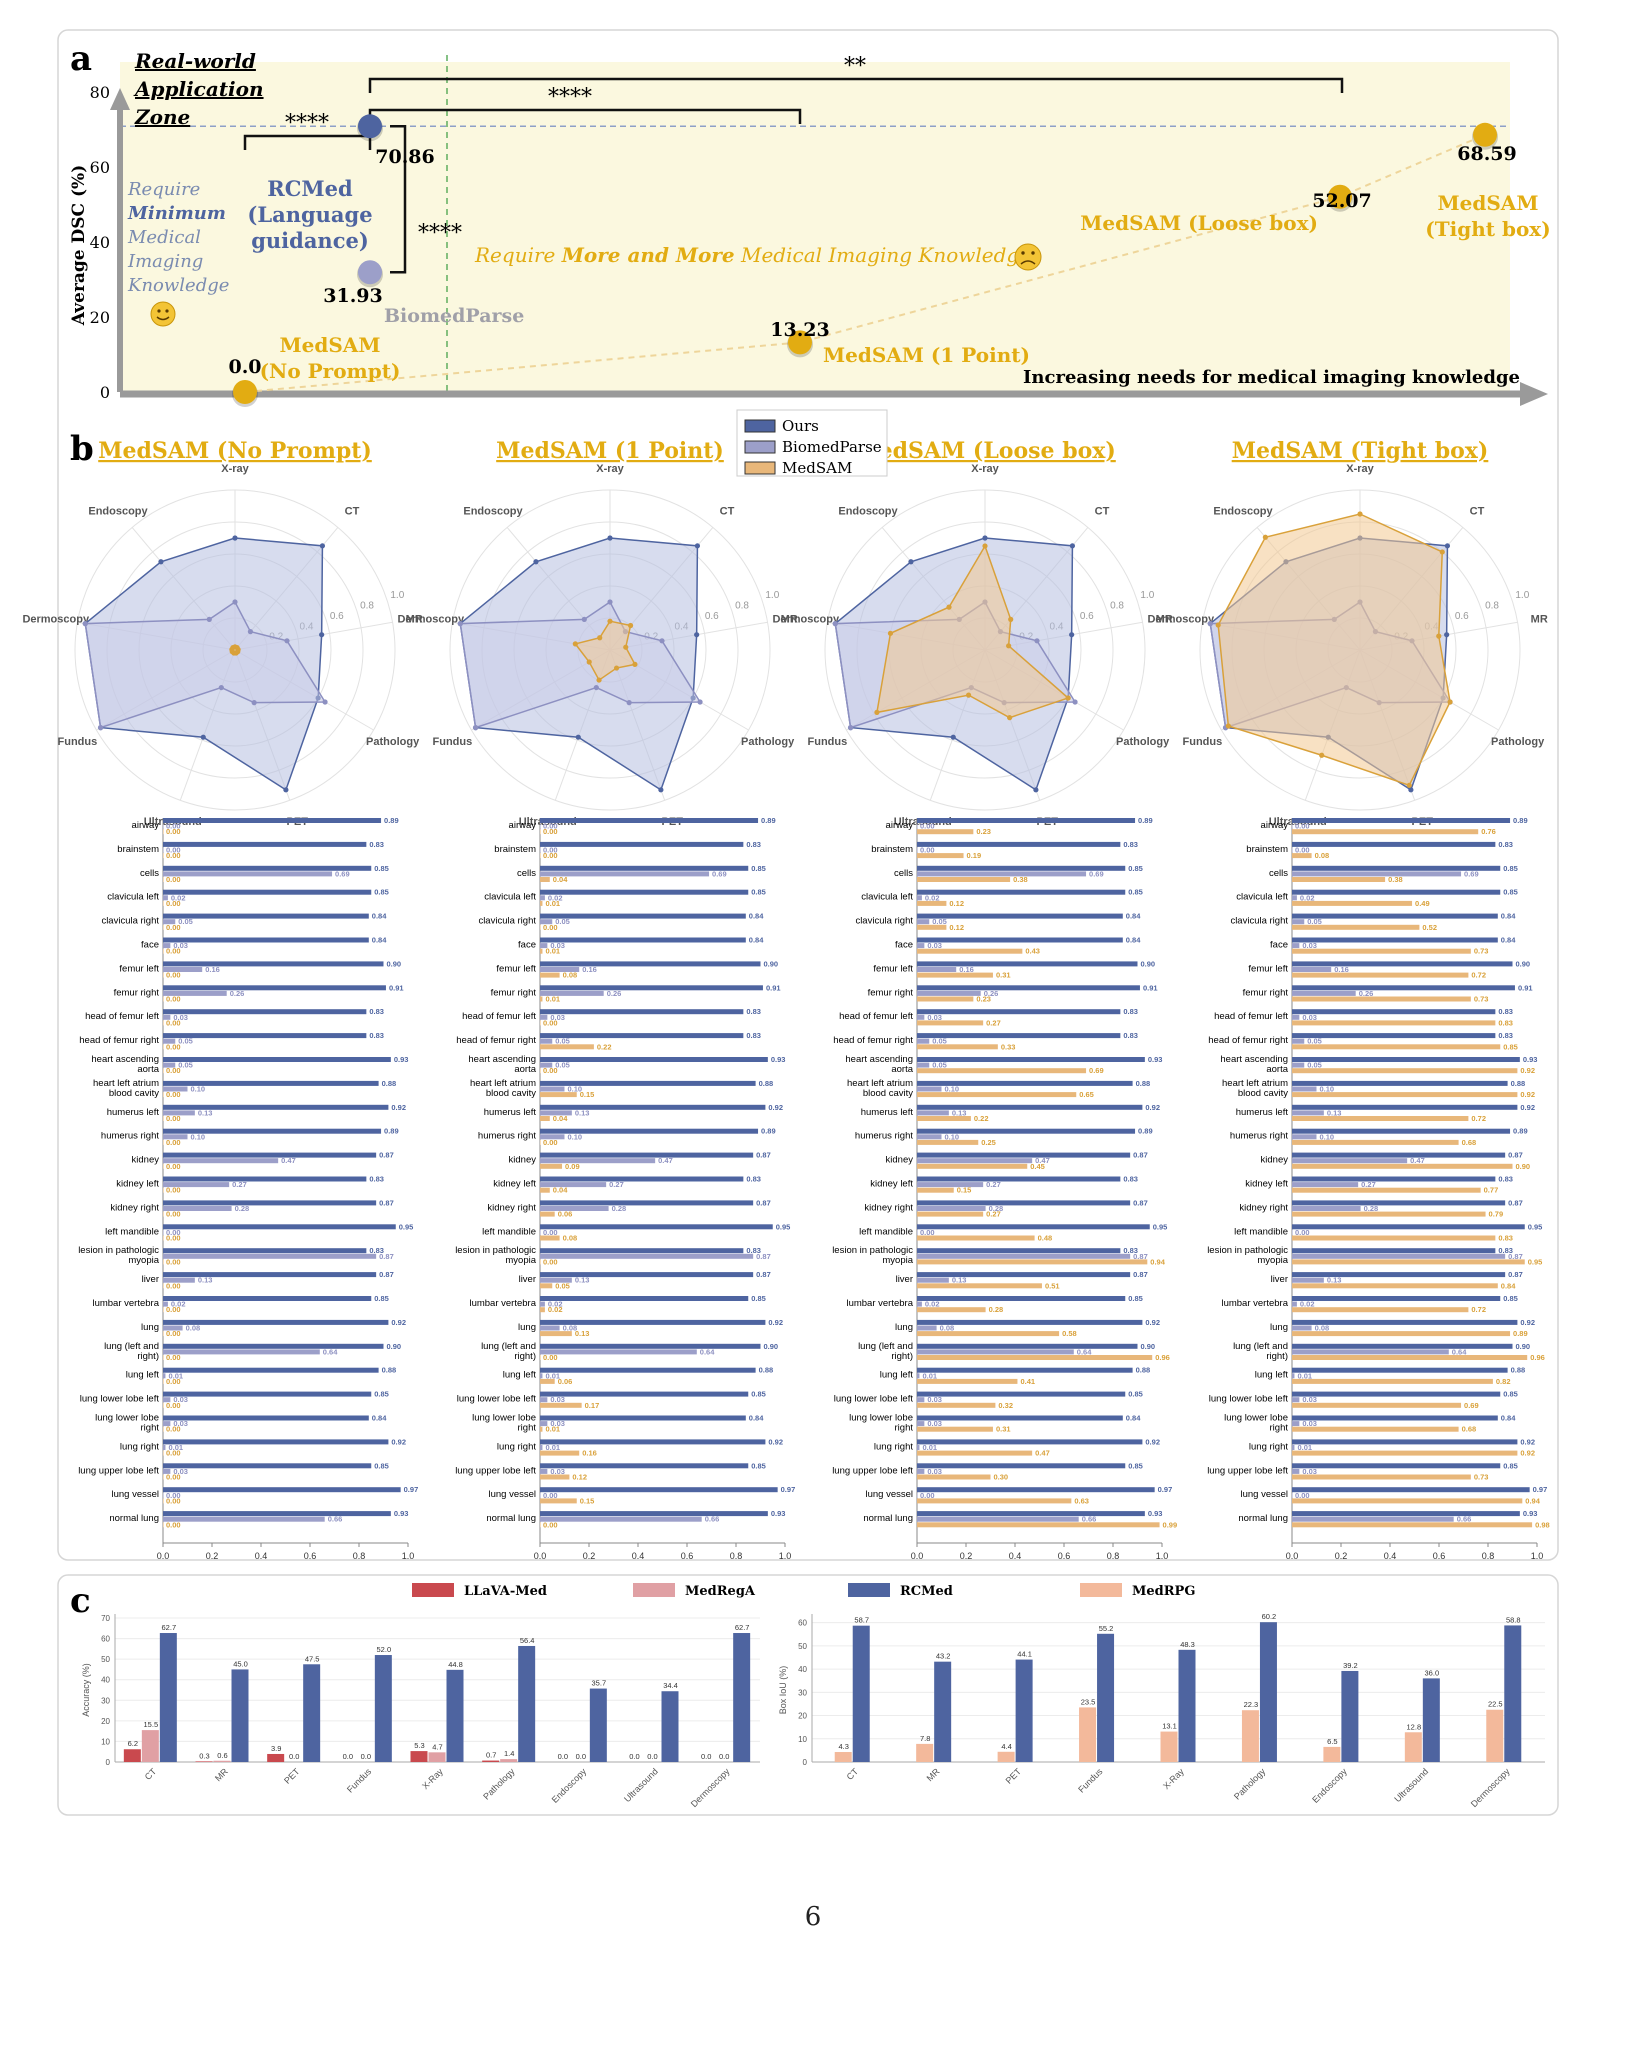 Image resolution: width=1626 pixels, height=2053 pixels. What do you see at coordinates (491, 1755) in the screenshot?
I see `bar-value-label: 0.7` at bounding box center [491, 1755].